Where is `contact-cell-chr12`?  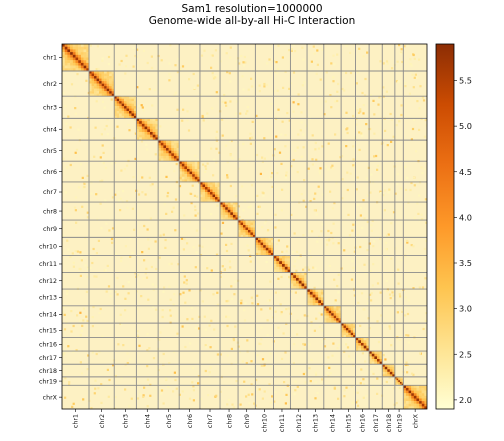
contact-cell-chr12 is located at coordinates (292, 285).